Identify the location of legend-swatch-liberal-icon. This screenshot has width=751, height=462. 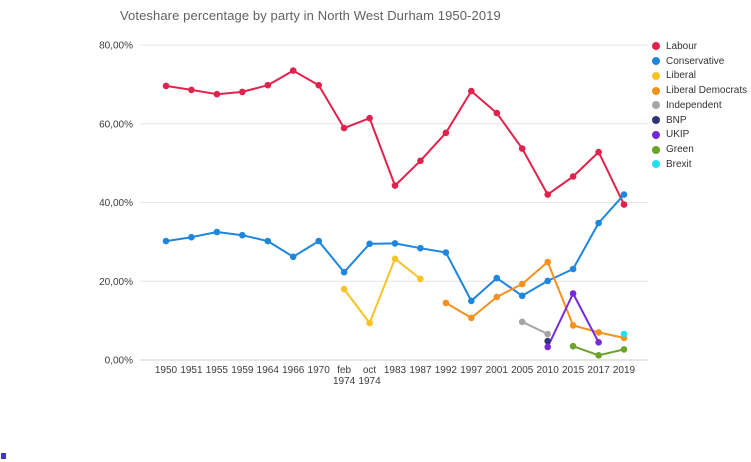
(656, 75).